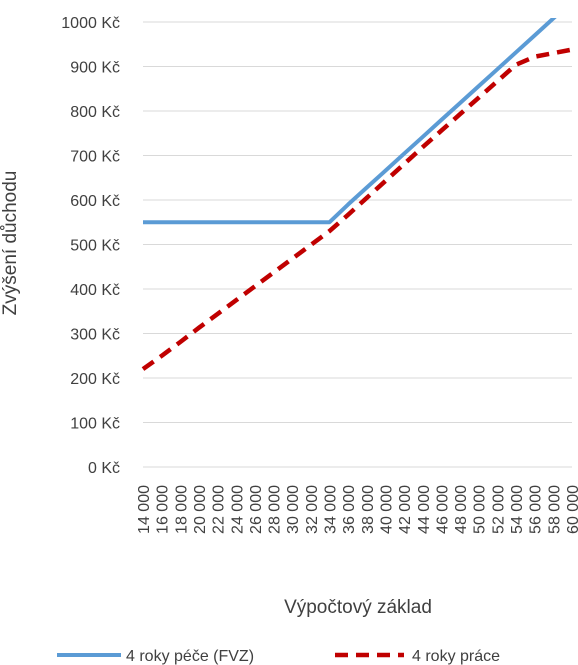 The height and width of the screenshot is (665, 578). Describe the element at coordinates (190, 656) in the screenshot. I see `legend-label-1: 4 roky péče (FVZ)` at that location.